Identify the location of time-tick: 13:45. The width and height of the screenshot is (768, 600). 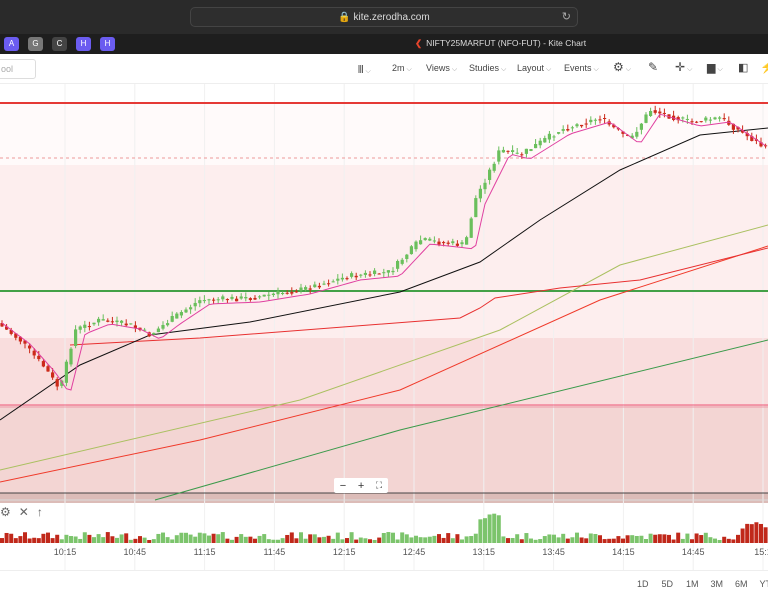
(553, 552).